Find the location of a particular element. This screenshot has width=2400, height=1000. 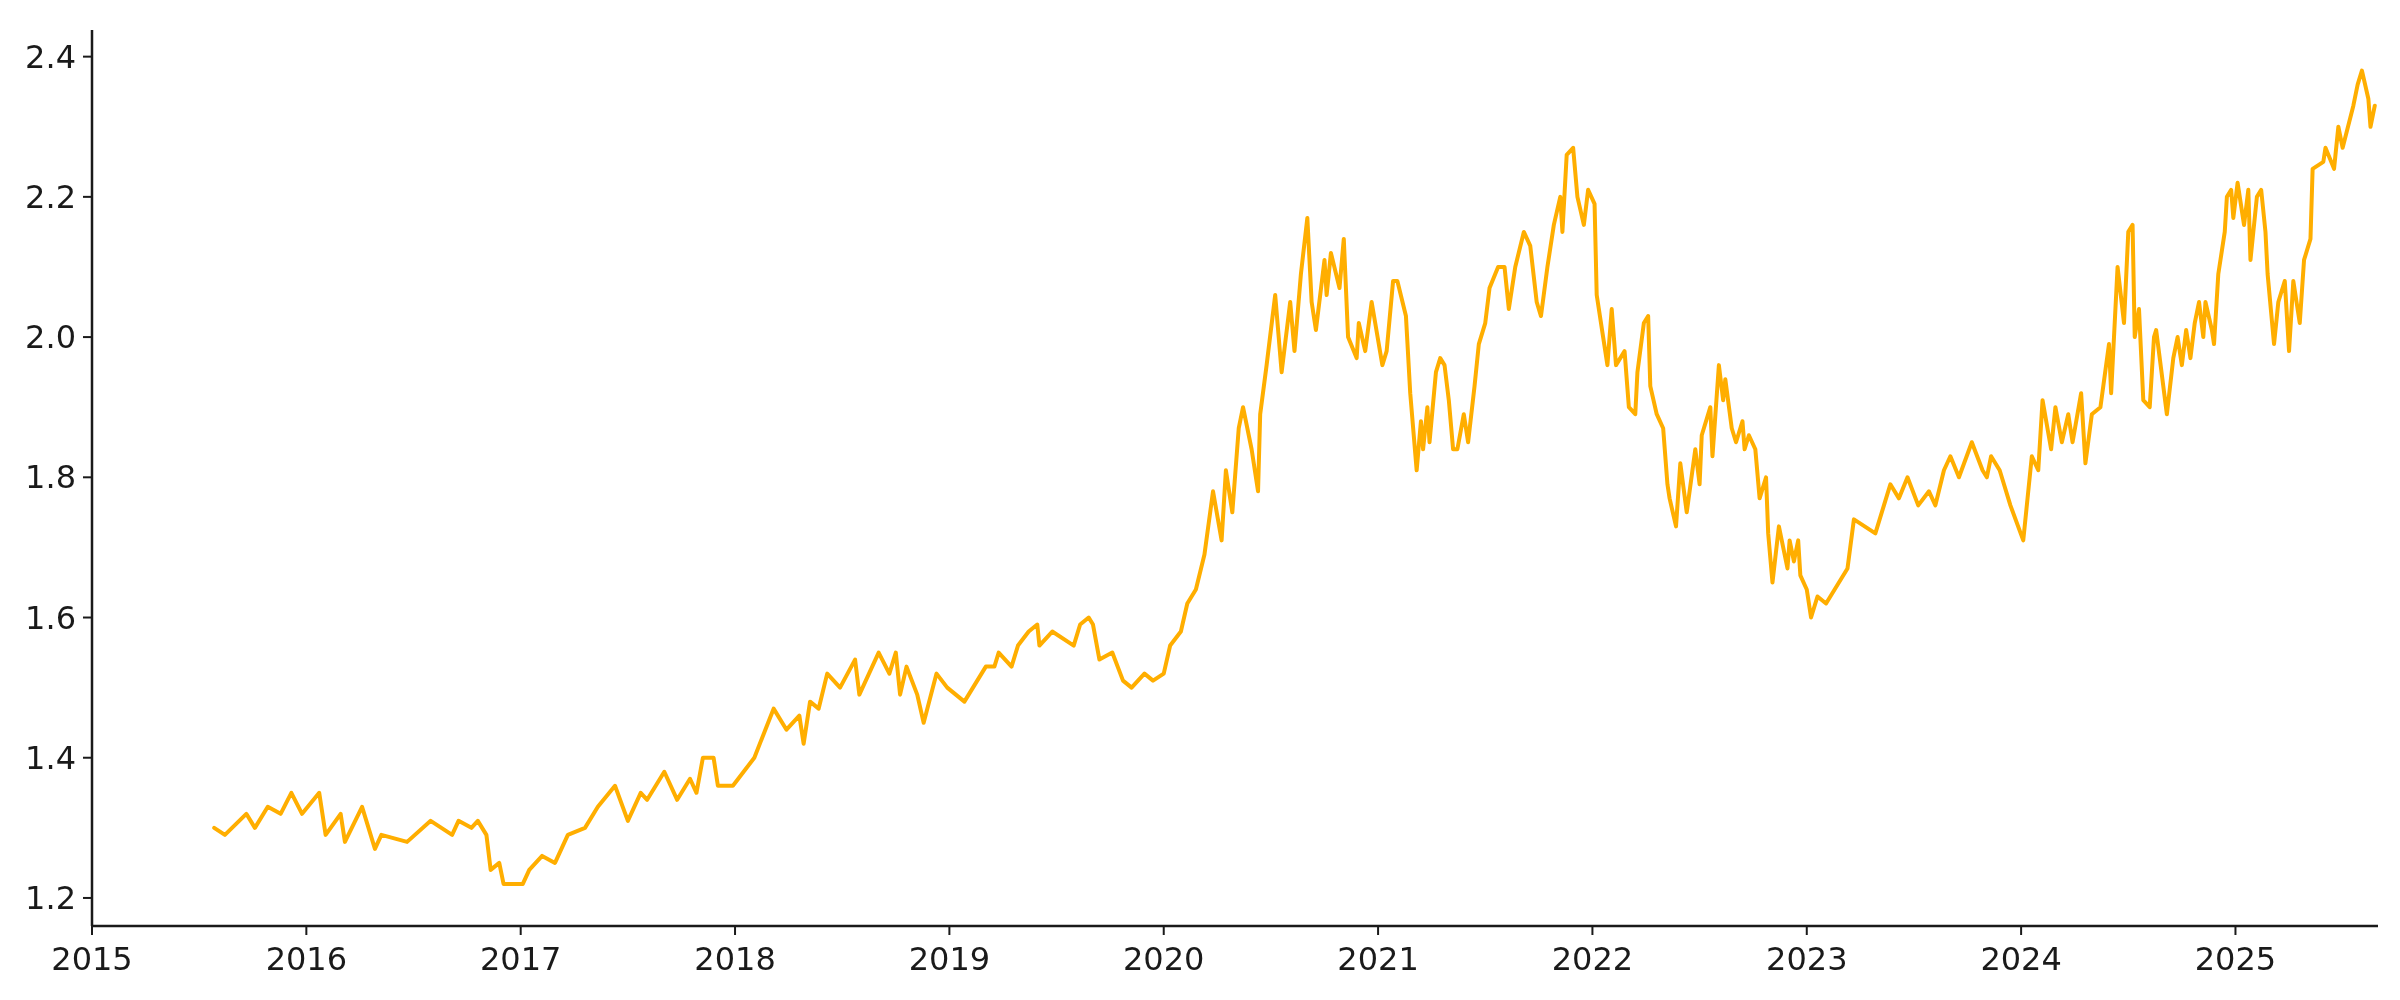

x-tick-label: 2018 is located at coordinates (735, 959).